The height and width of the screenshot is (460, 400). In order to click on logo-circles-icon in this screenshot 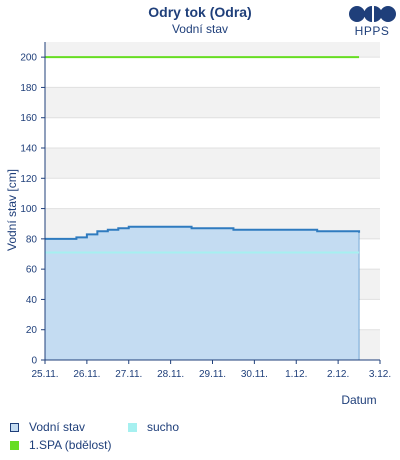, I will do `click(372, 14)`.